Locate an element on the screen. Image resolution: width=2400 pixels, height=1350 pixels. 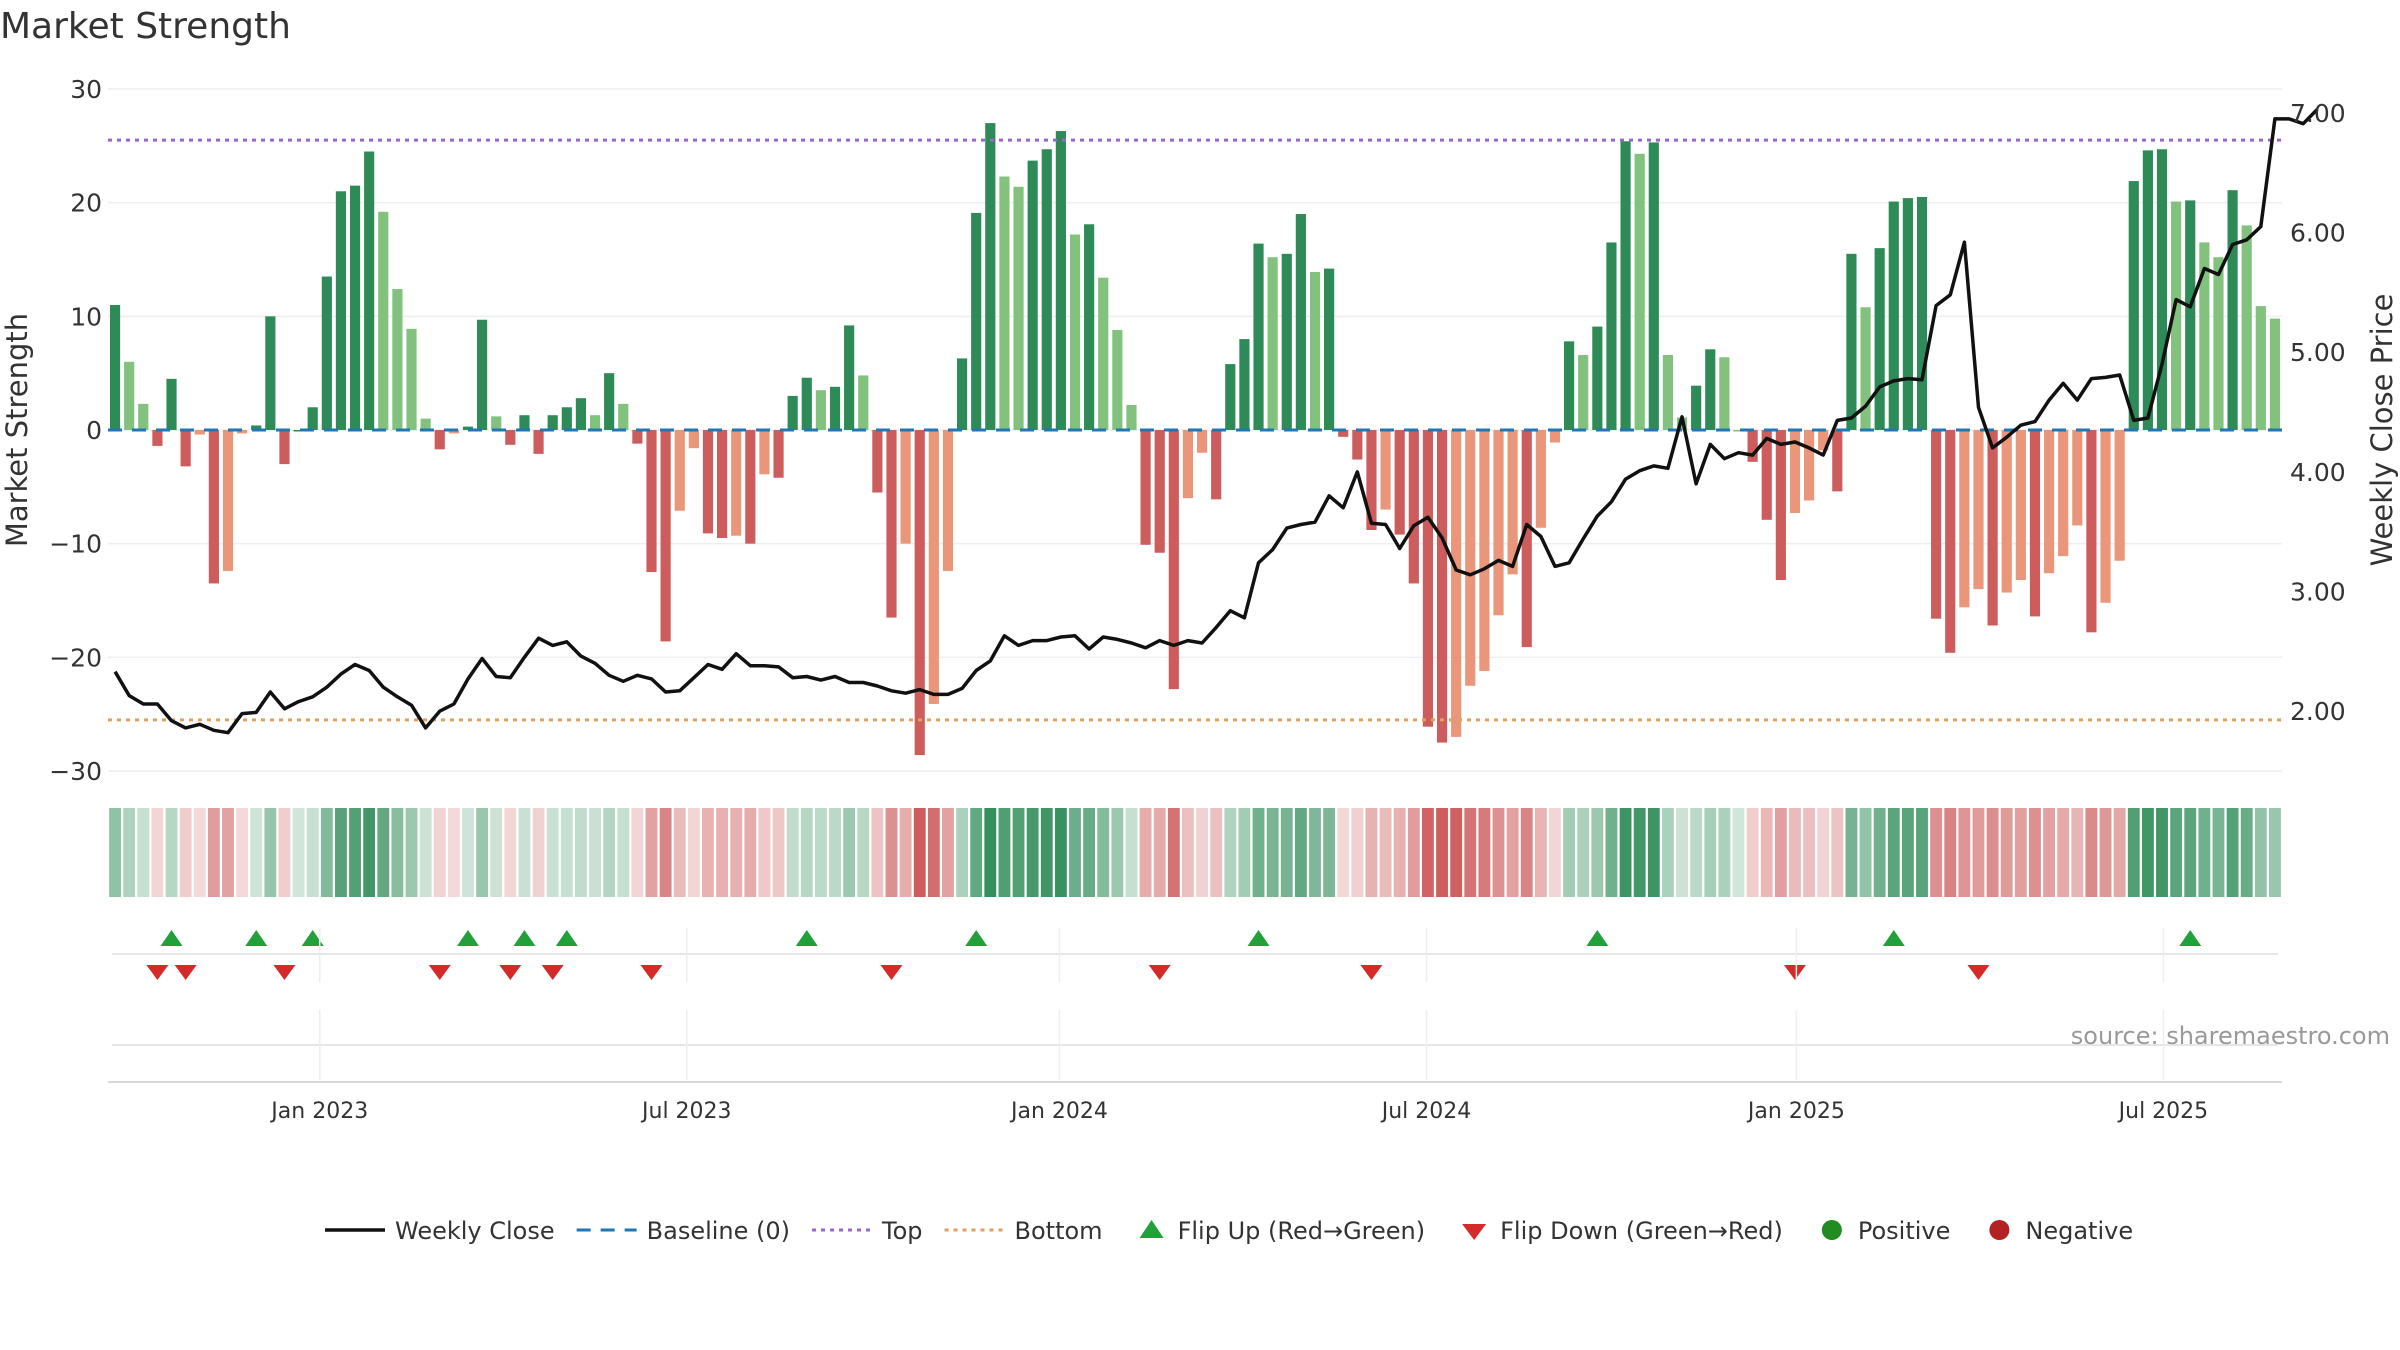
legend-swatch is located at coordinates (1999, 1230).